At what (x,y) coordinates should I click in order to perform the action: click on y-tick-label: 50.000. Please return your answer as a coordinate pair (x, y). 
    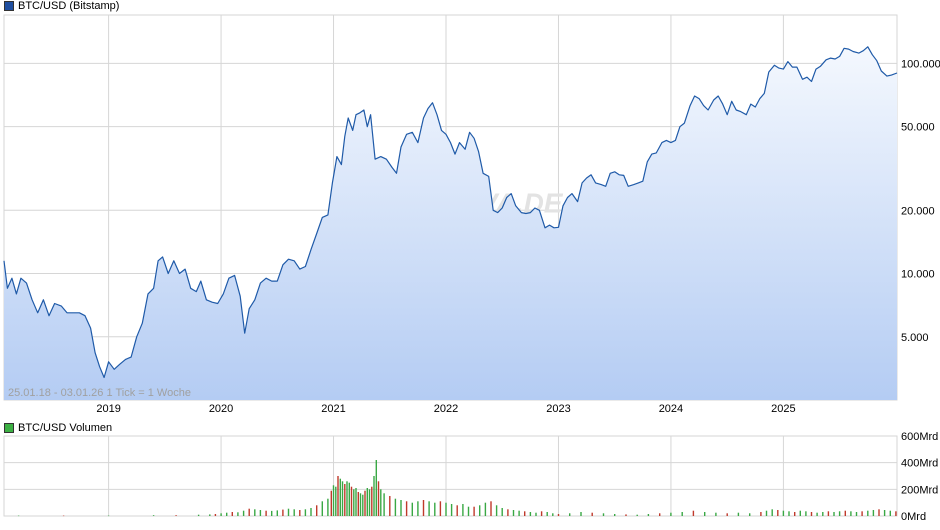
    Looking at the image, I should click on (918, 128).